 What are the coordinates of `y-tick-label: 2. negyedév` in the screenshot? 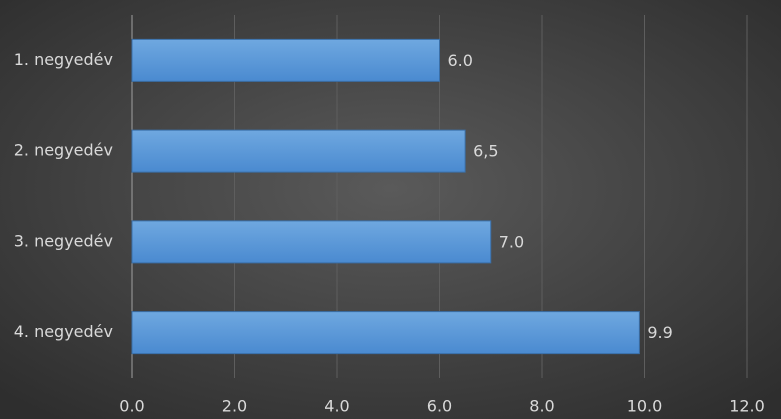 It's located at (63, 150).